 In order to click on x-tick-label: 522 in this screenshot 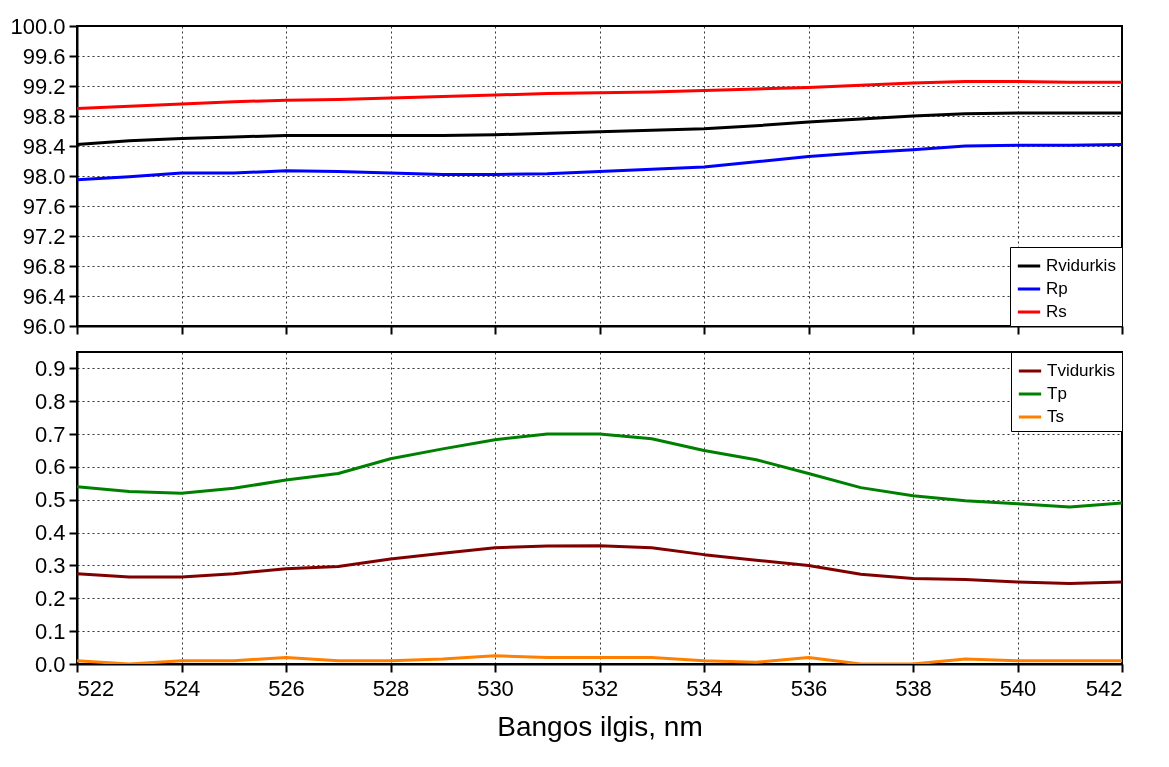, I will do `click(96, 688)`.